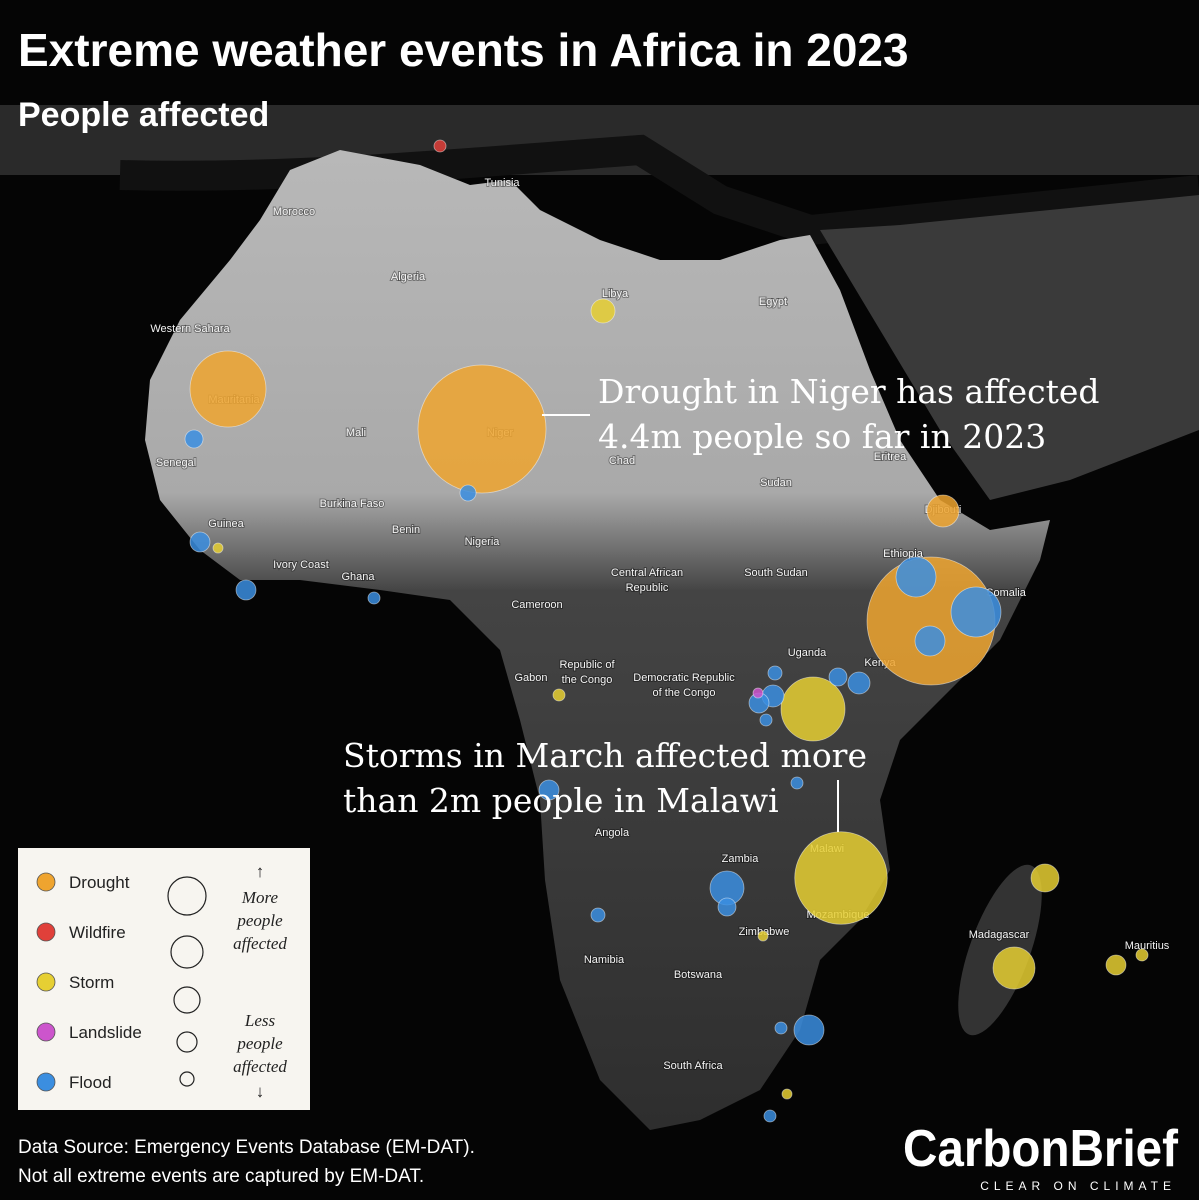 Image resolution: width=1199 pixels, height=1200 pixels. What do you see at coordinates (587, 672) in the screenshot?
I see `country-label: Republic of the Congo` at bounding box center [587, 672].